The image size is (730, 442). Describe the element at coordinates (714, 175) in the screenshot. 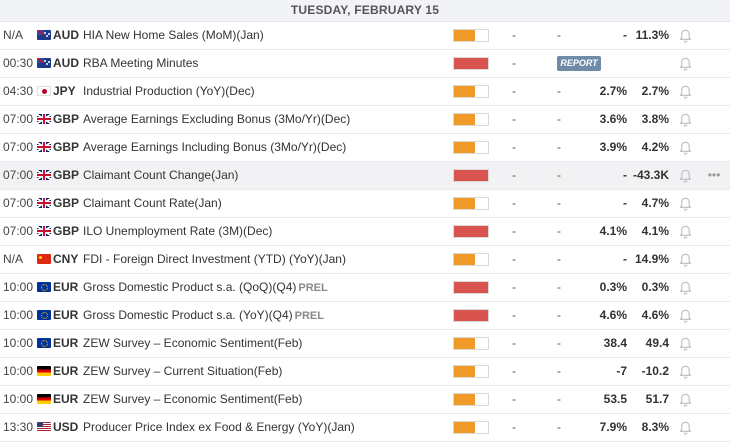

I see `more-dots-icon: •••` at that location.